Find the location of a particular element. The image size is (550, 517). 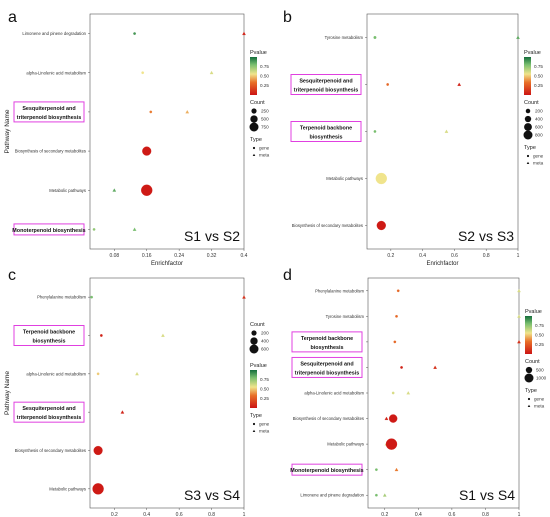

x-tick-label: 0.16 is located at coordinates (147, 256).